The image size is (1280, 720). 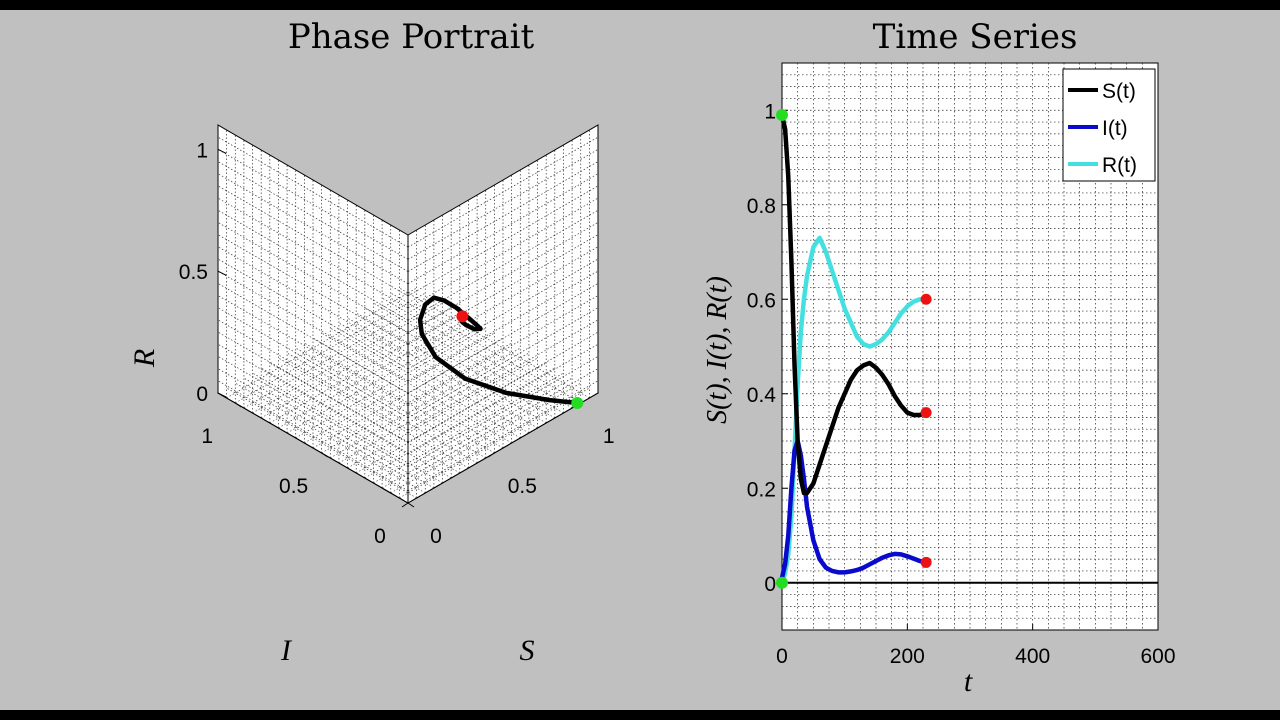 I want to click on phase-portrait-title: Phase Portrait, so click(x=411, y=37).